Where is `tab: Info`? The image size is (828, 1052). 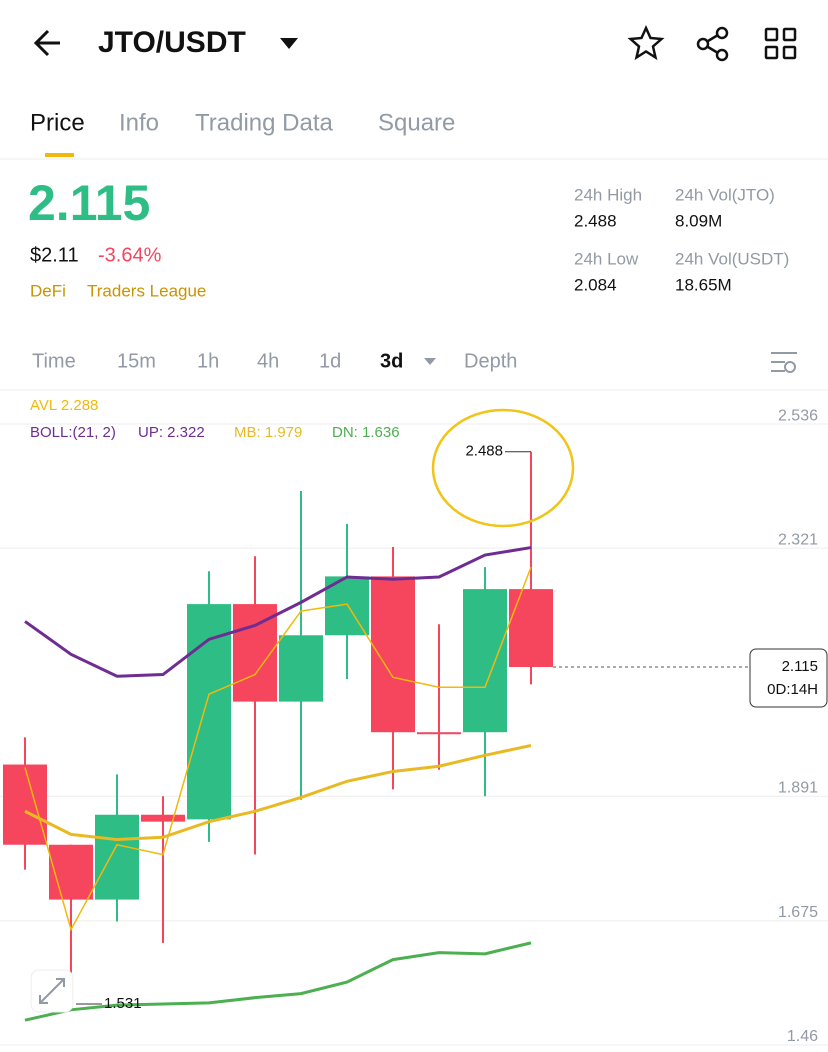
tab: Info is located at coordinates (139, 122).